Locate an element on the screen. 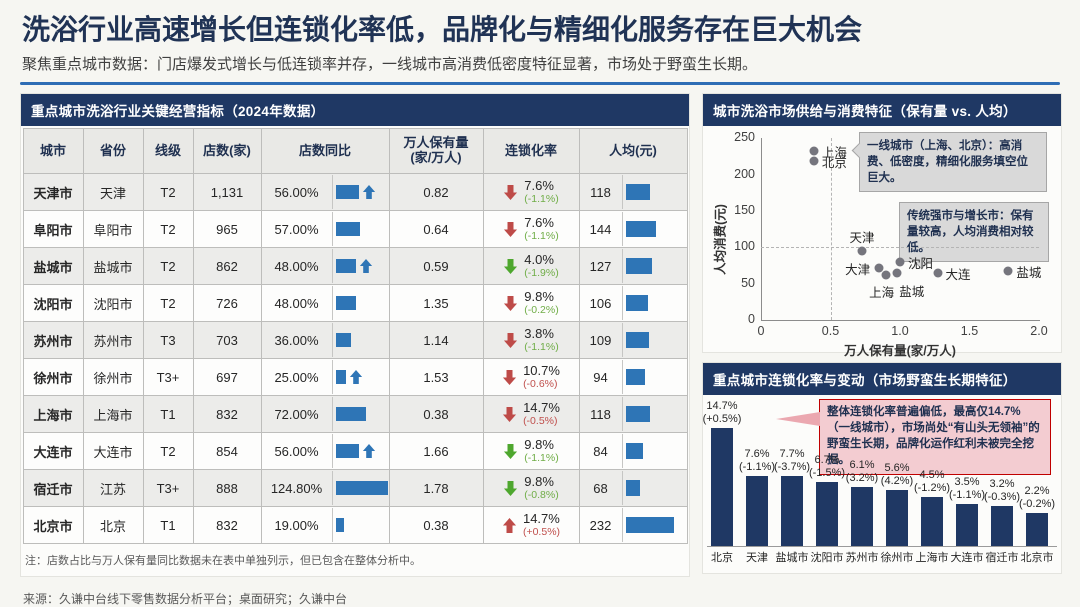  province-cell: 大连市 is located at coordinates (113, 451).